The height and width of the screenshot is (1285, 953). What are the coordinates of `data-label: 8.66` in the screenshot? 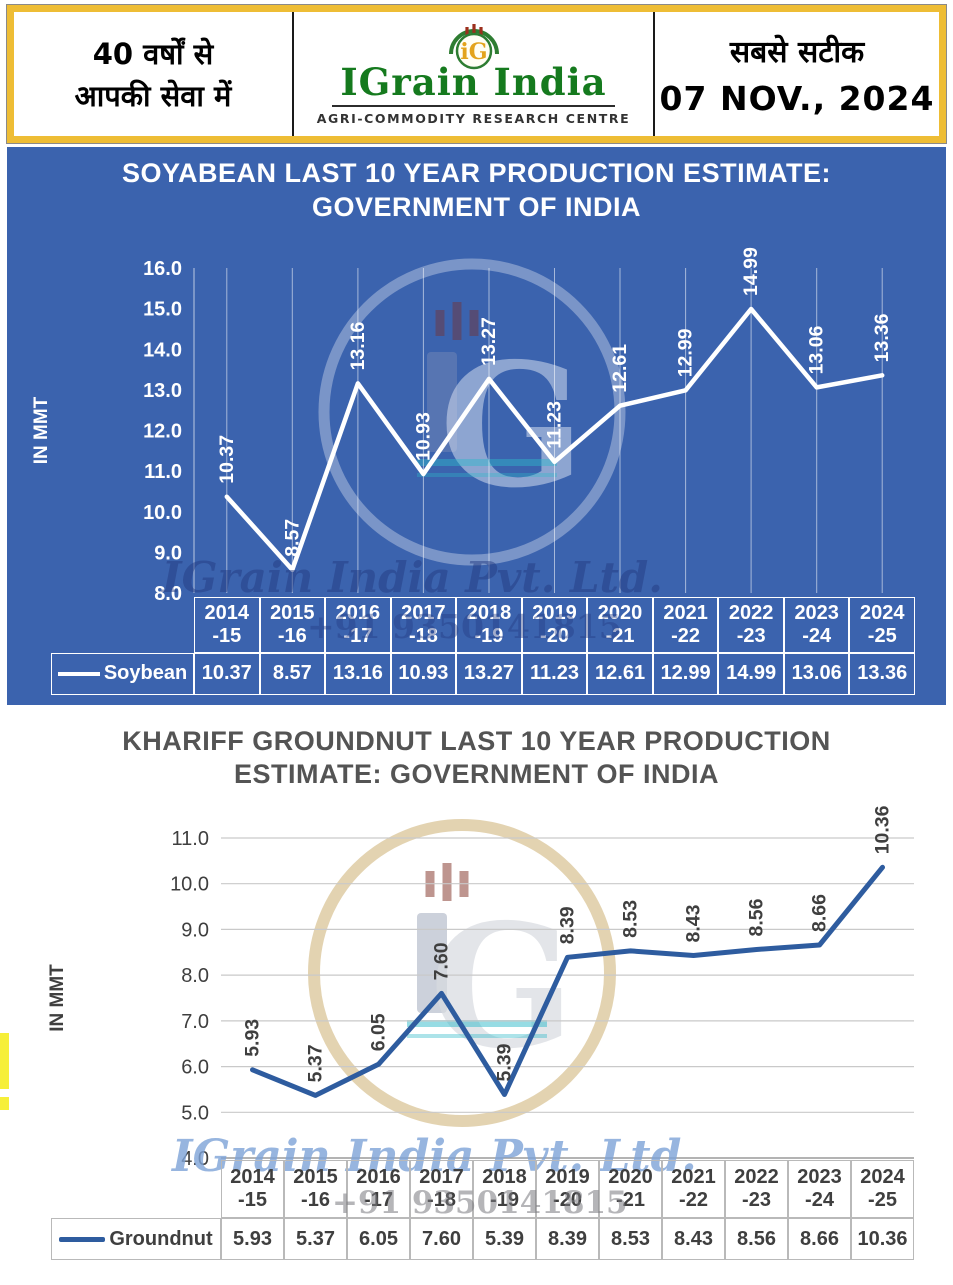 It's located at (820, 913).